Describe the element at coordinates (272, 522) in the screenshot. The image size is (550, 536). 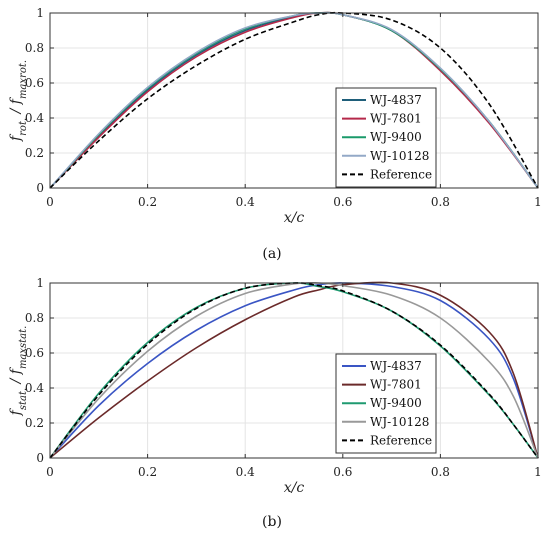
I see `panel-caption: (b)` at that location.